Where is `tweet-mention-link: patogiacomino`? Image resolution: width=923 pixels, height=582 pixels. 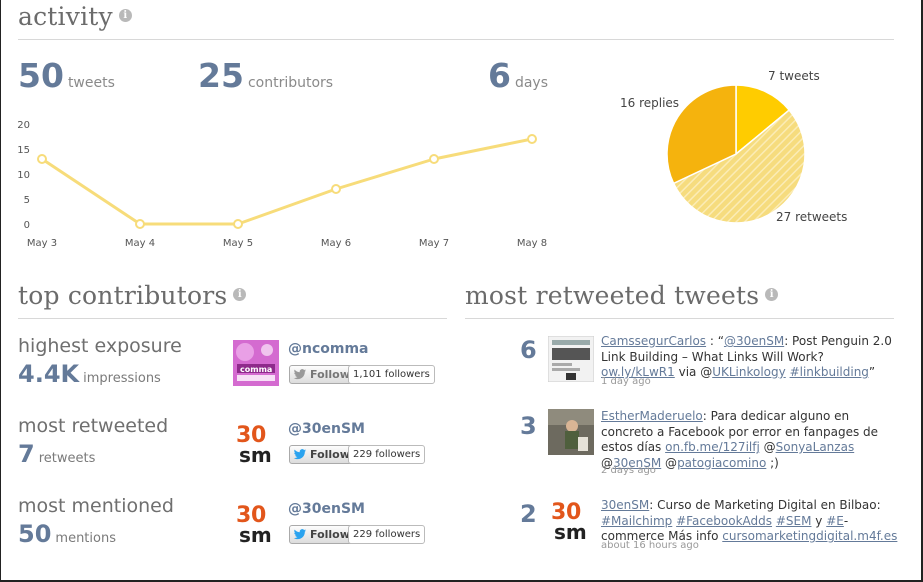 tweet-mention-link: patogiacomino is located at coordinates (722, 462).